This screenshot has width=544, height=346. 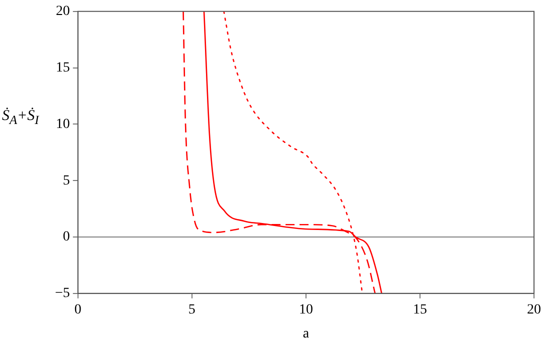 What do you see at coordinates (62, 294) in the screenshot?
I see `y-tick-label: −5` at bounding box center [62, 294].